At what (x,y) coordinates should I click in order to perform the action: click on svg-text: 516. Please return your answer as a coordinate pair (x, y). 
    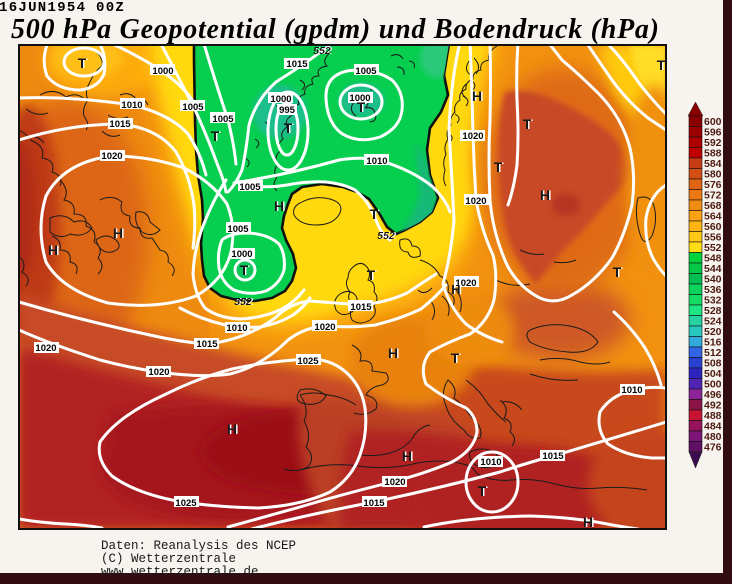
    Looking at the image, I should click on (713, 343).